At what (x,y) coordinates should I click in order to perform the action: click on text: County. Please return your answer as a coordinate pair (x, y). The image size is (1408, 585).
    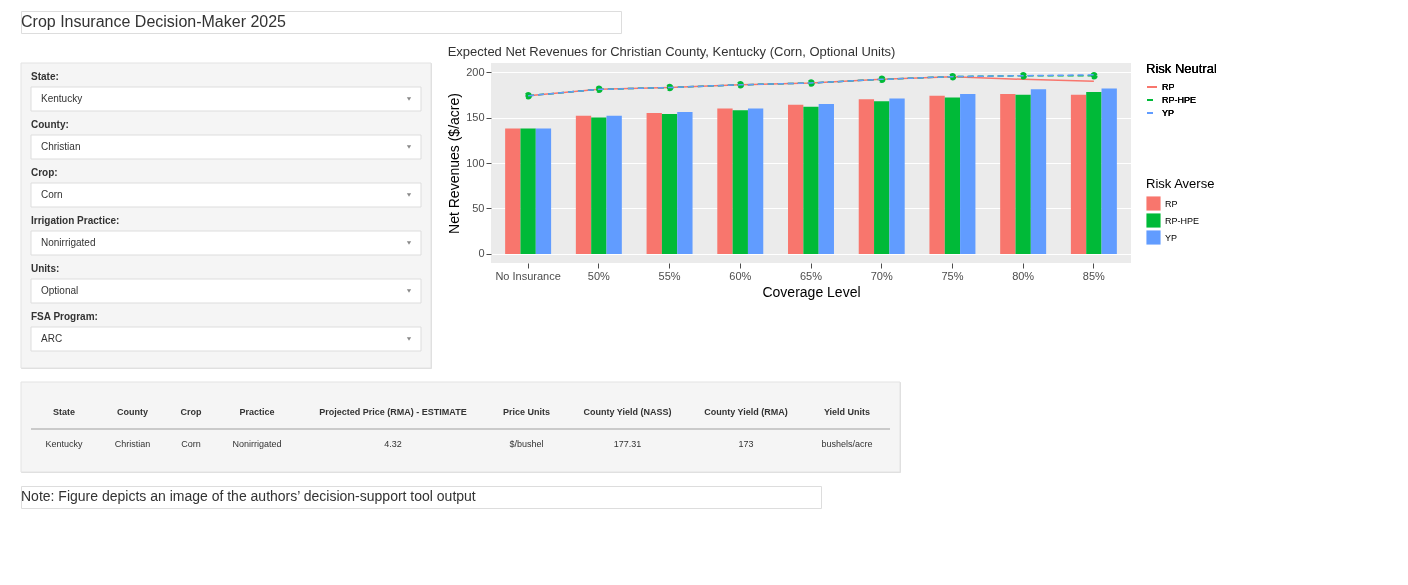
    Looking at the image, I should click on (132, 412).